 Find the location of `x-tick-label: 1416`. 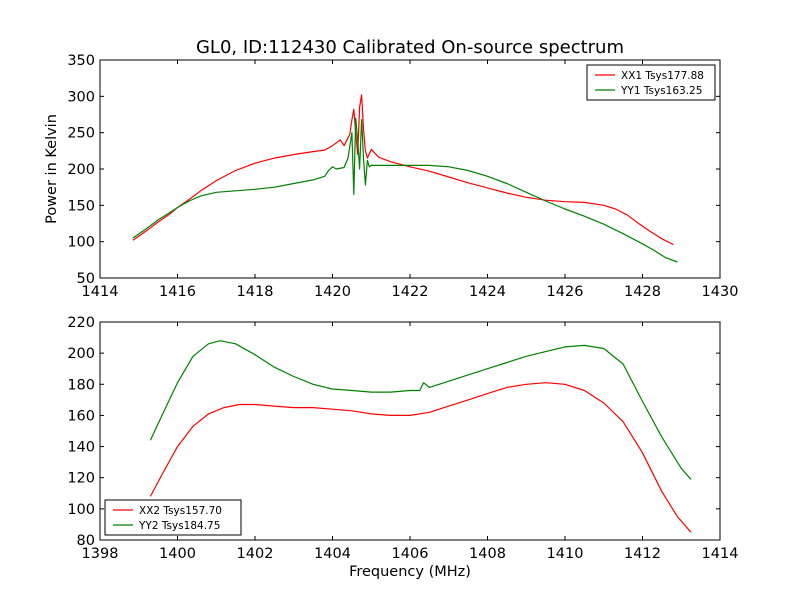

x-tick-label: 1416 is located at coordinates (177, 292).